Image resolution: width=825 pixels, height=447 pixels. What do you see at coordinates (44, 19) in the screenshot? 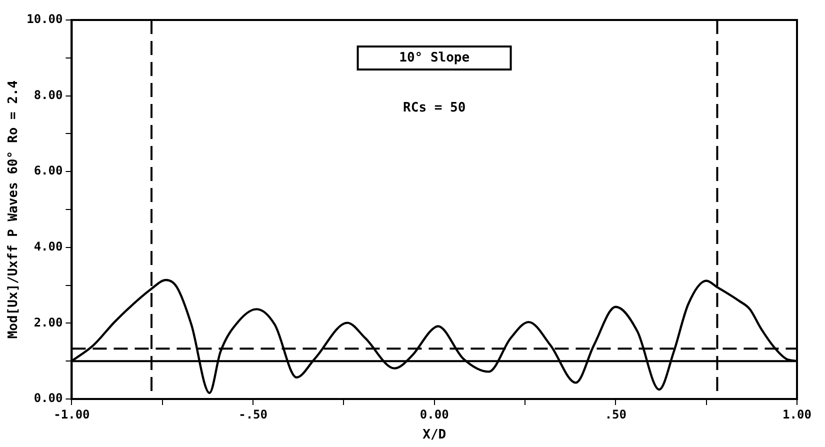
I see `y-tick-label: 10.00` at bounding box center [44, 19].